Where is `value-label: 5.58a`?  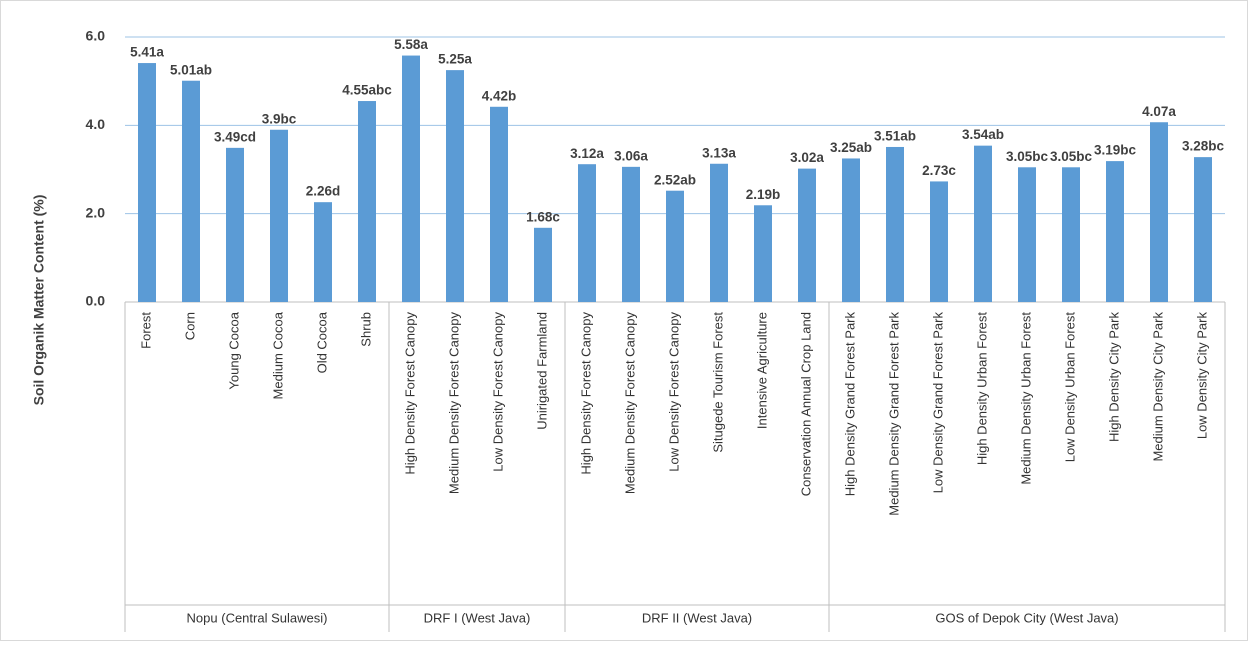 value-label: 5.58a is located at coordinates (411, 44).